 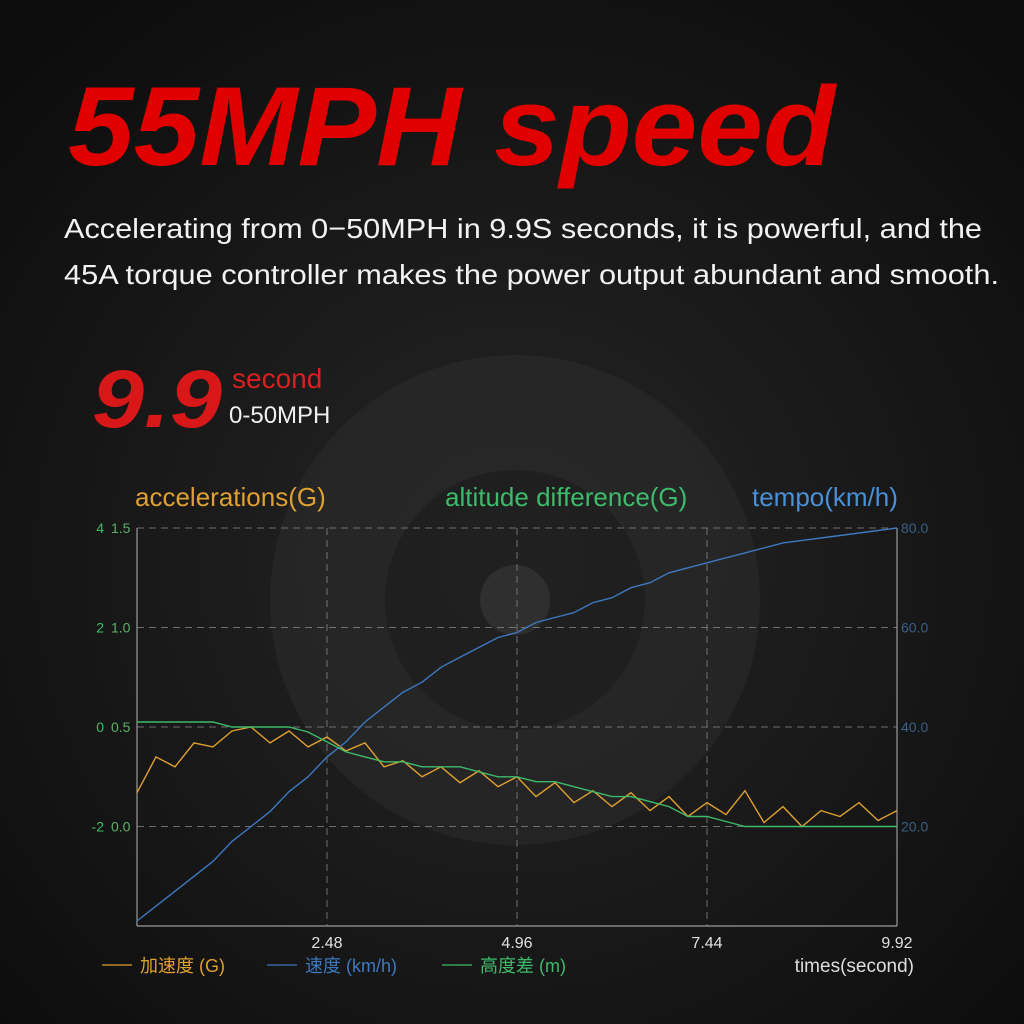 I want to click on y-tick-label: 0.0, so click(x=121, y=827).